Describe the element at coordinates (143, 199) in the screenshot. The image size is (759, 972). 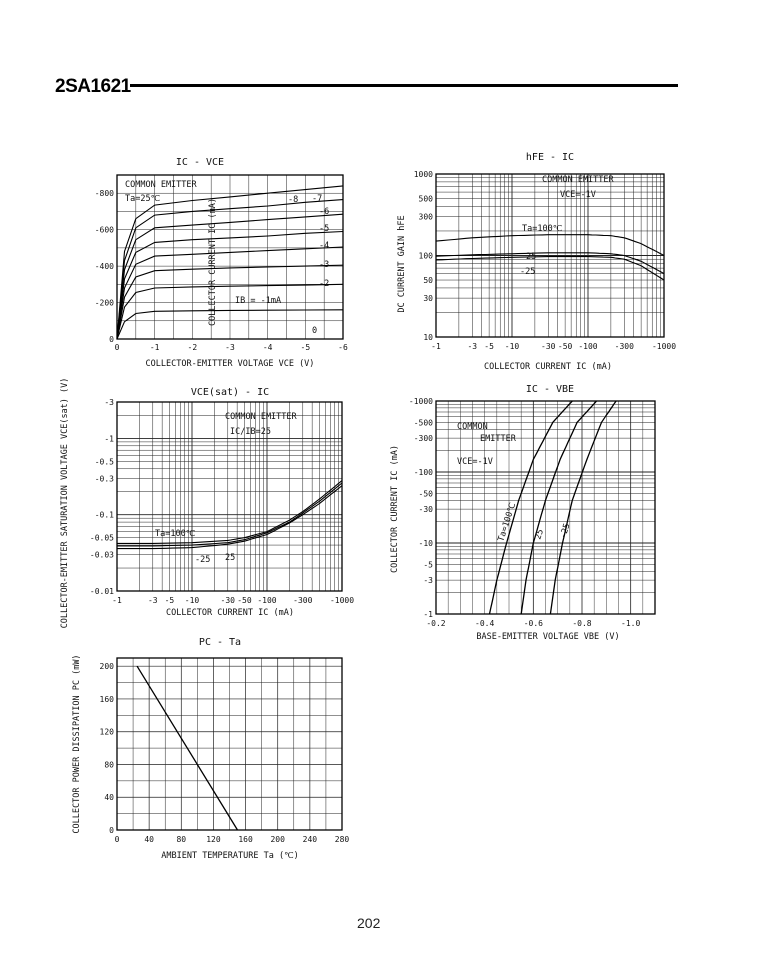
I see `legend-line-2: Ta=25℃` at that location.